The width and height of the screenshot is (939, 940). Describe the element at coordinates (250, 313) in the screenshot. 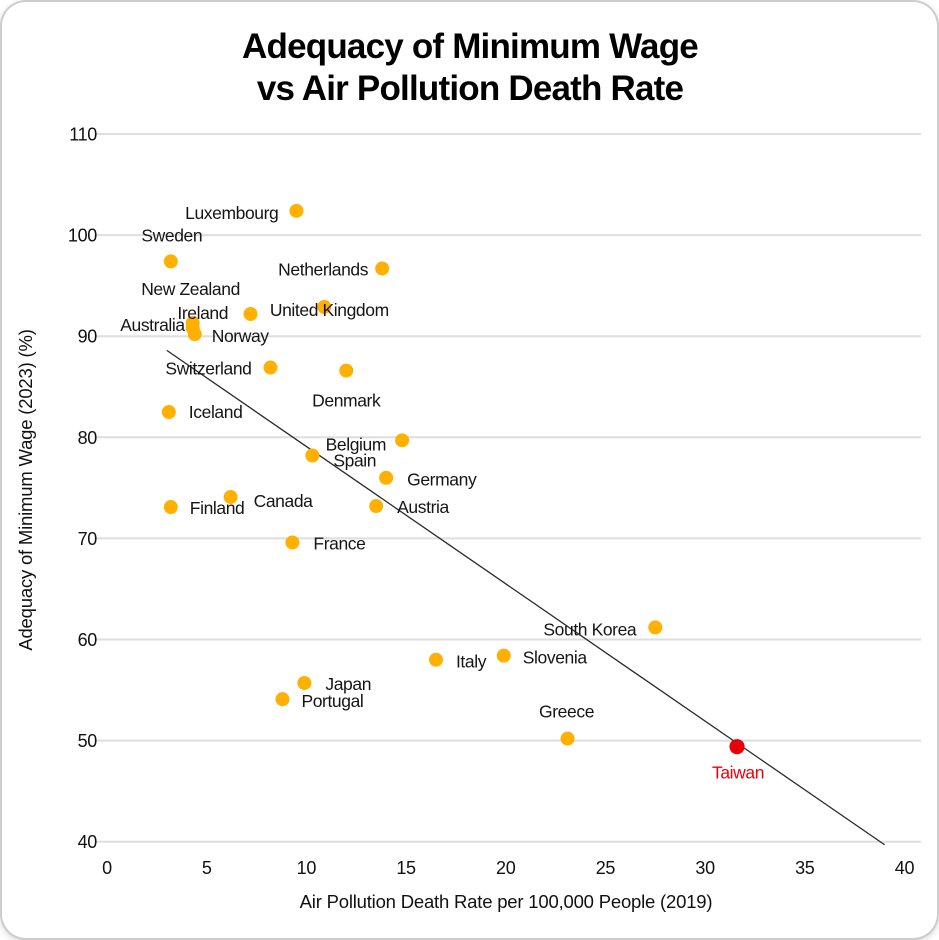

I see `data-point-new-zealand` at that location.